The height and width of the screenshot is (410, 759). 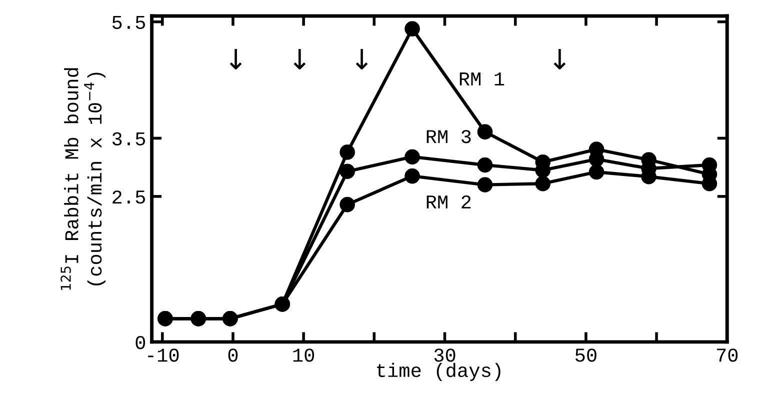 What do you see at coordinates (448, 201) in the screenshot?
I see `series-label: RM 2` at bounding box center [448, 201].